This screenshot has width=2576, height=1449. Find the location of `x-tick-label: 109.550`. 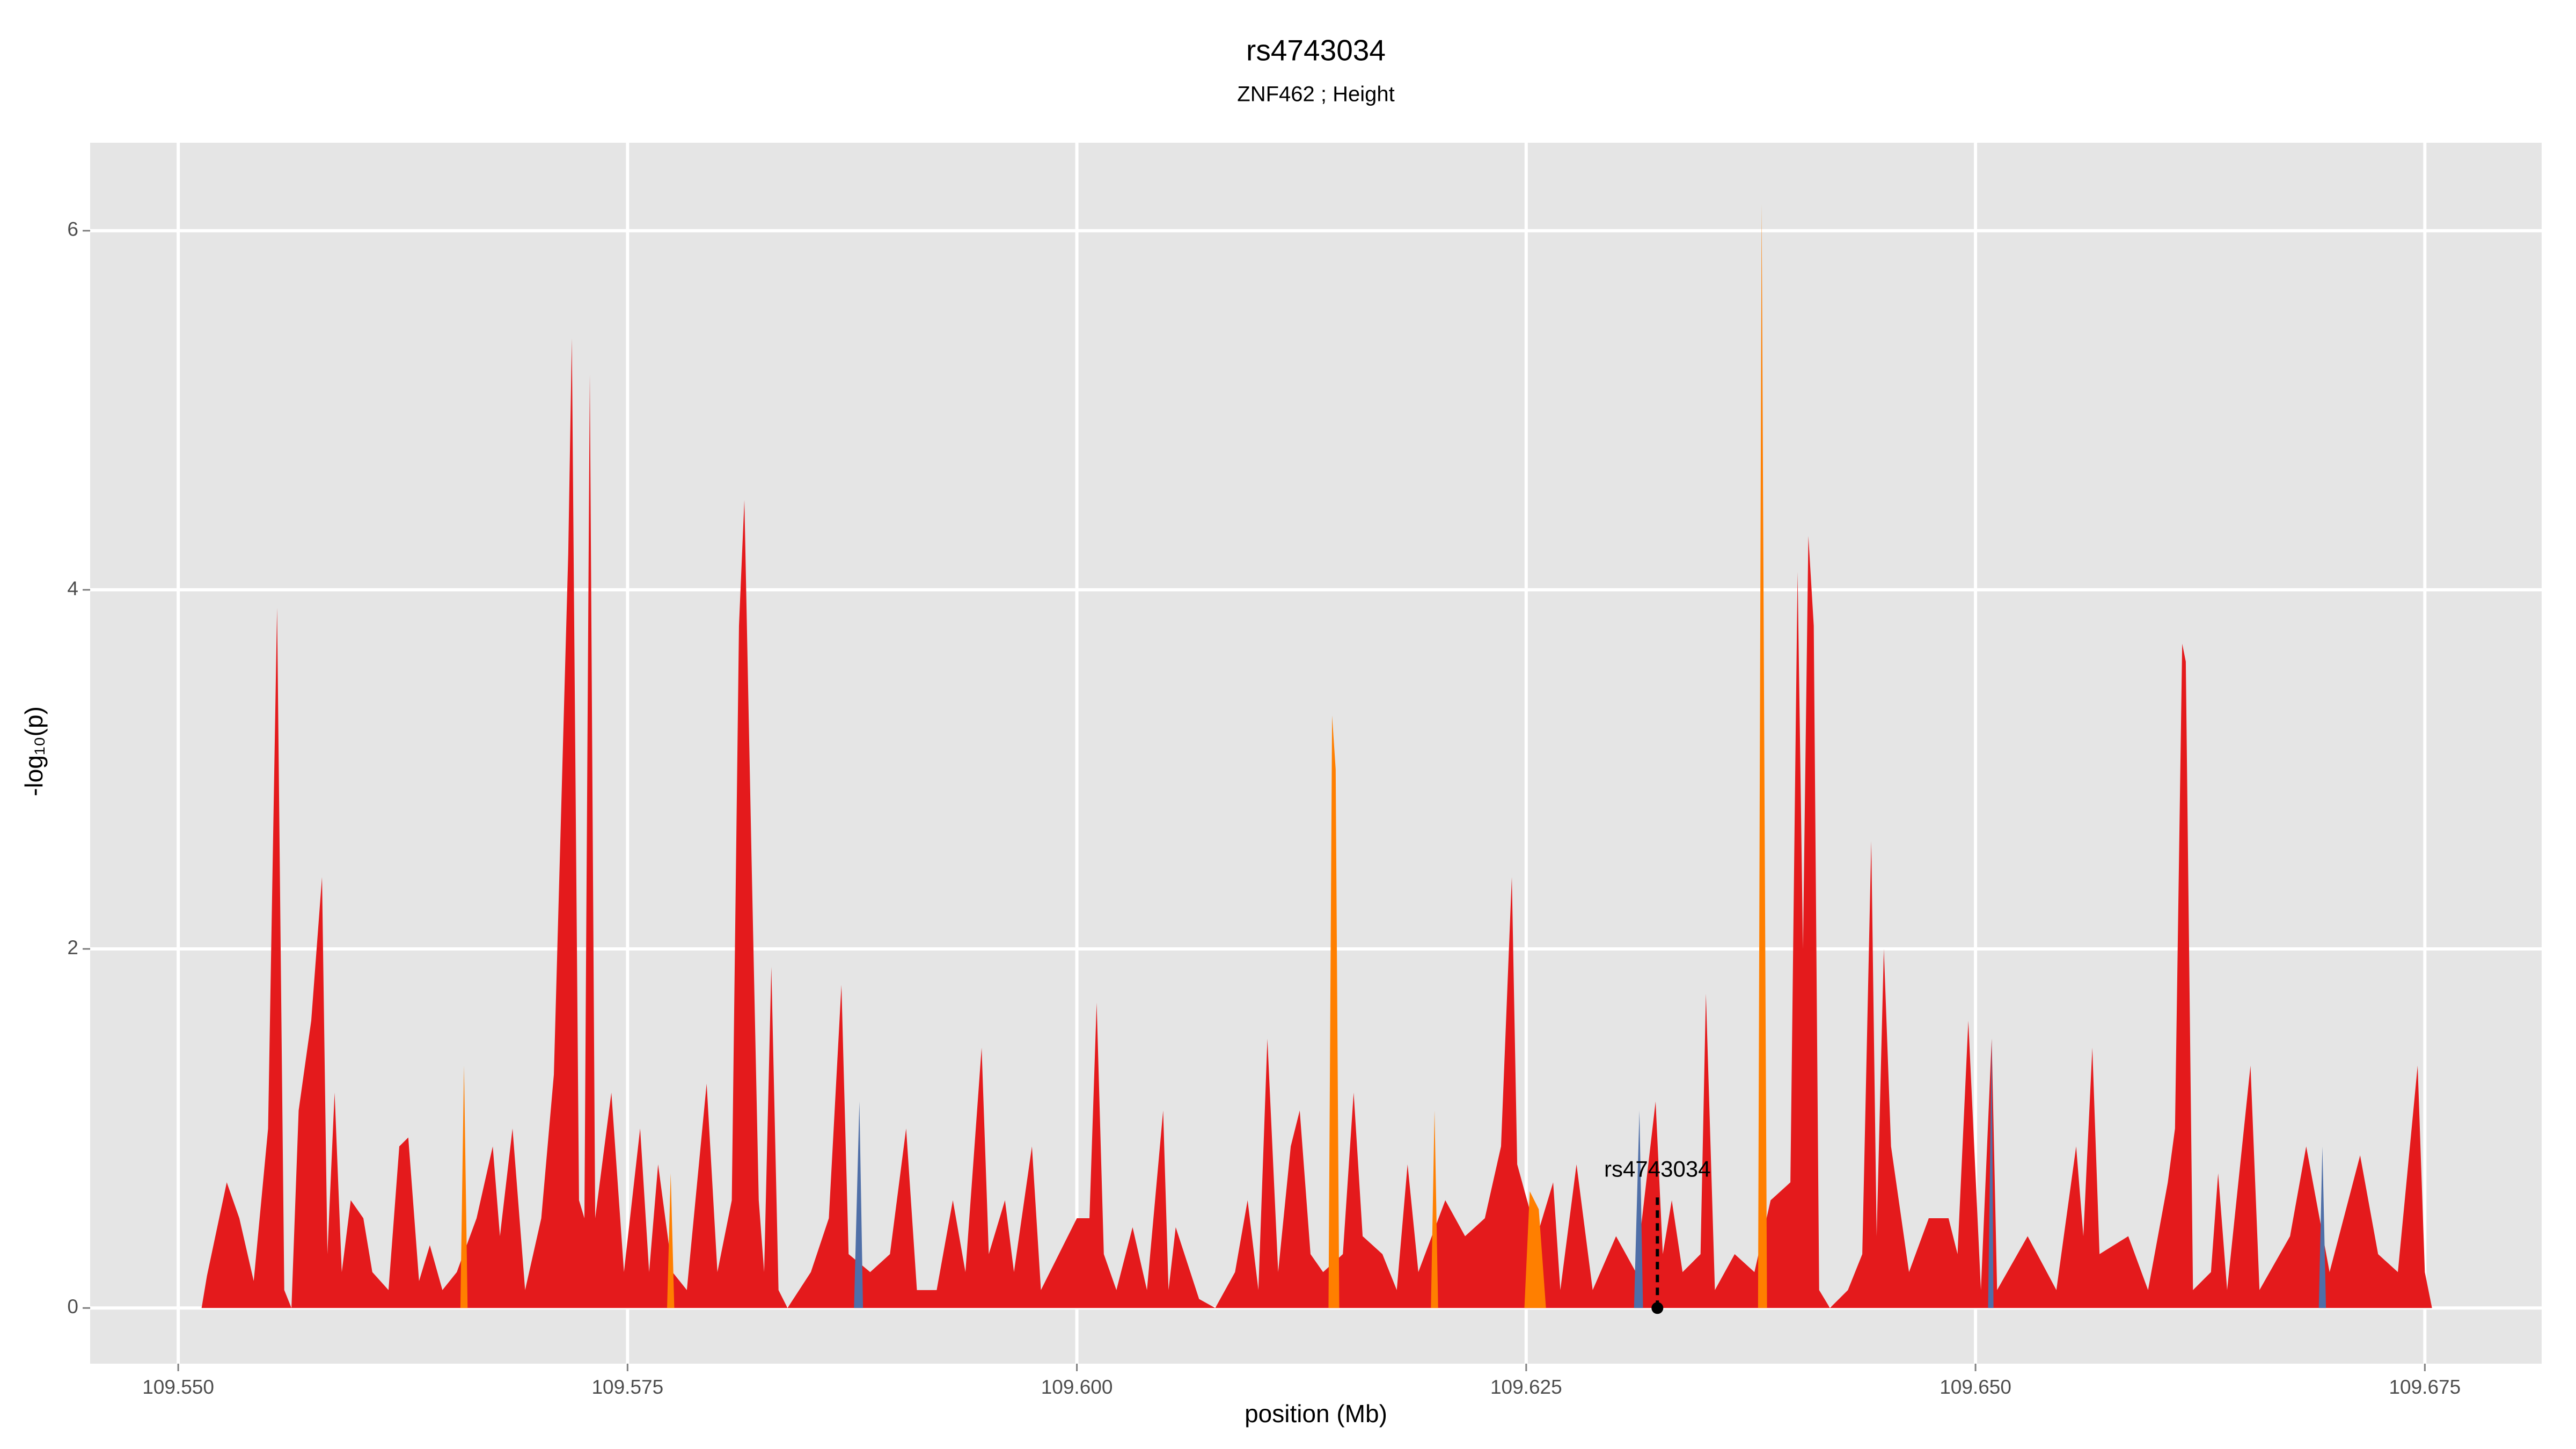

x-tick-label: 109.550 is located at coordinates (178, 1387).